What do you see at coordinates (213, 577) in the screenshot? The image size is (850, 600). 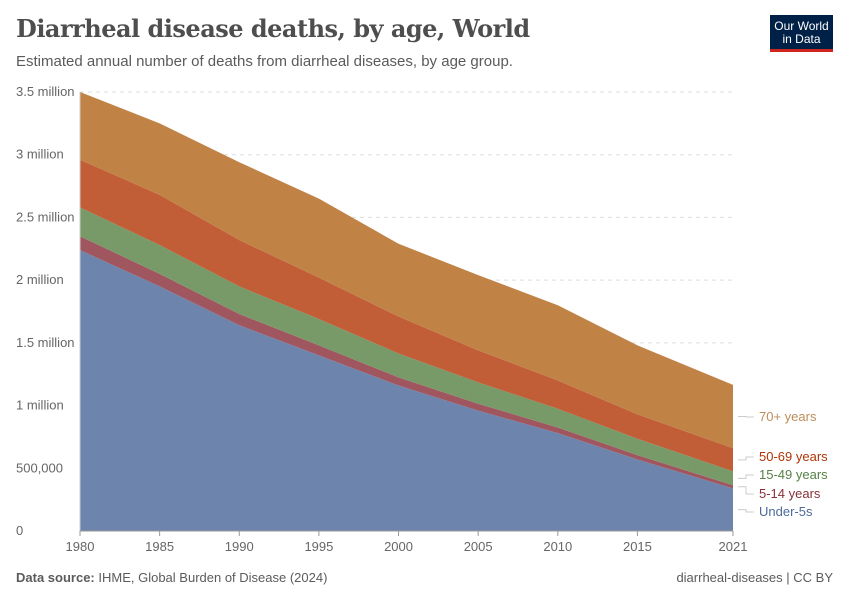 I see `source-text: IHME, Global Burden of Disease (2024)` at bounding box center [213, 577].